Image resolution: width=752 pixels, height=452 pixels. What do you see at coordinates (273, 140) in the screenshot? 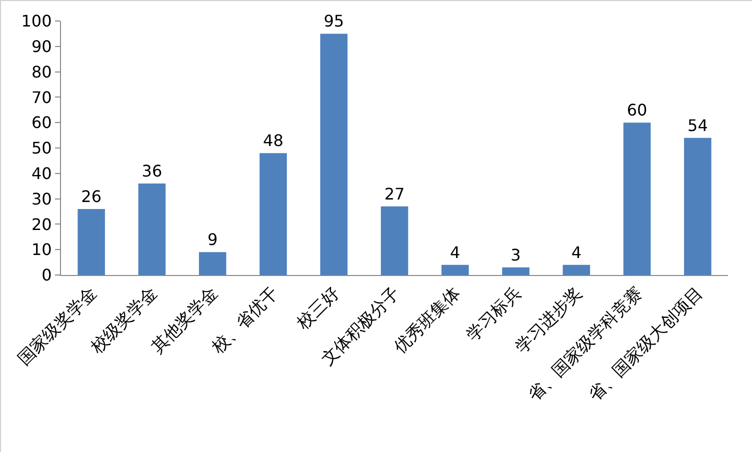
I see `data-label: 48` at bounding box center [273, 140].